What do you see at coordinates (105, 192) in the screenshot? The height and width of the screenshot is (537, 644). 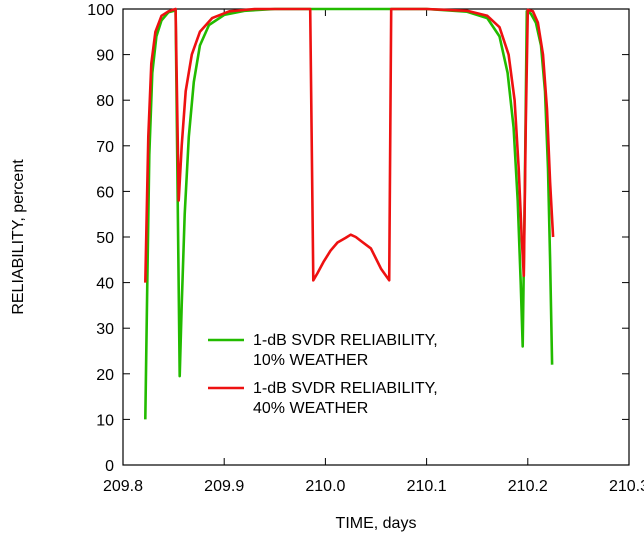 I see `y-tick-label: 60` at bounding box center [105, 192].